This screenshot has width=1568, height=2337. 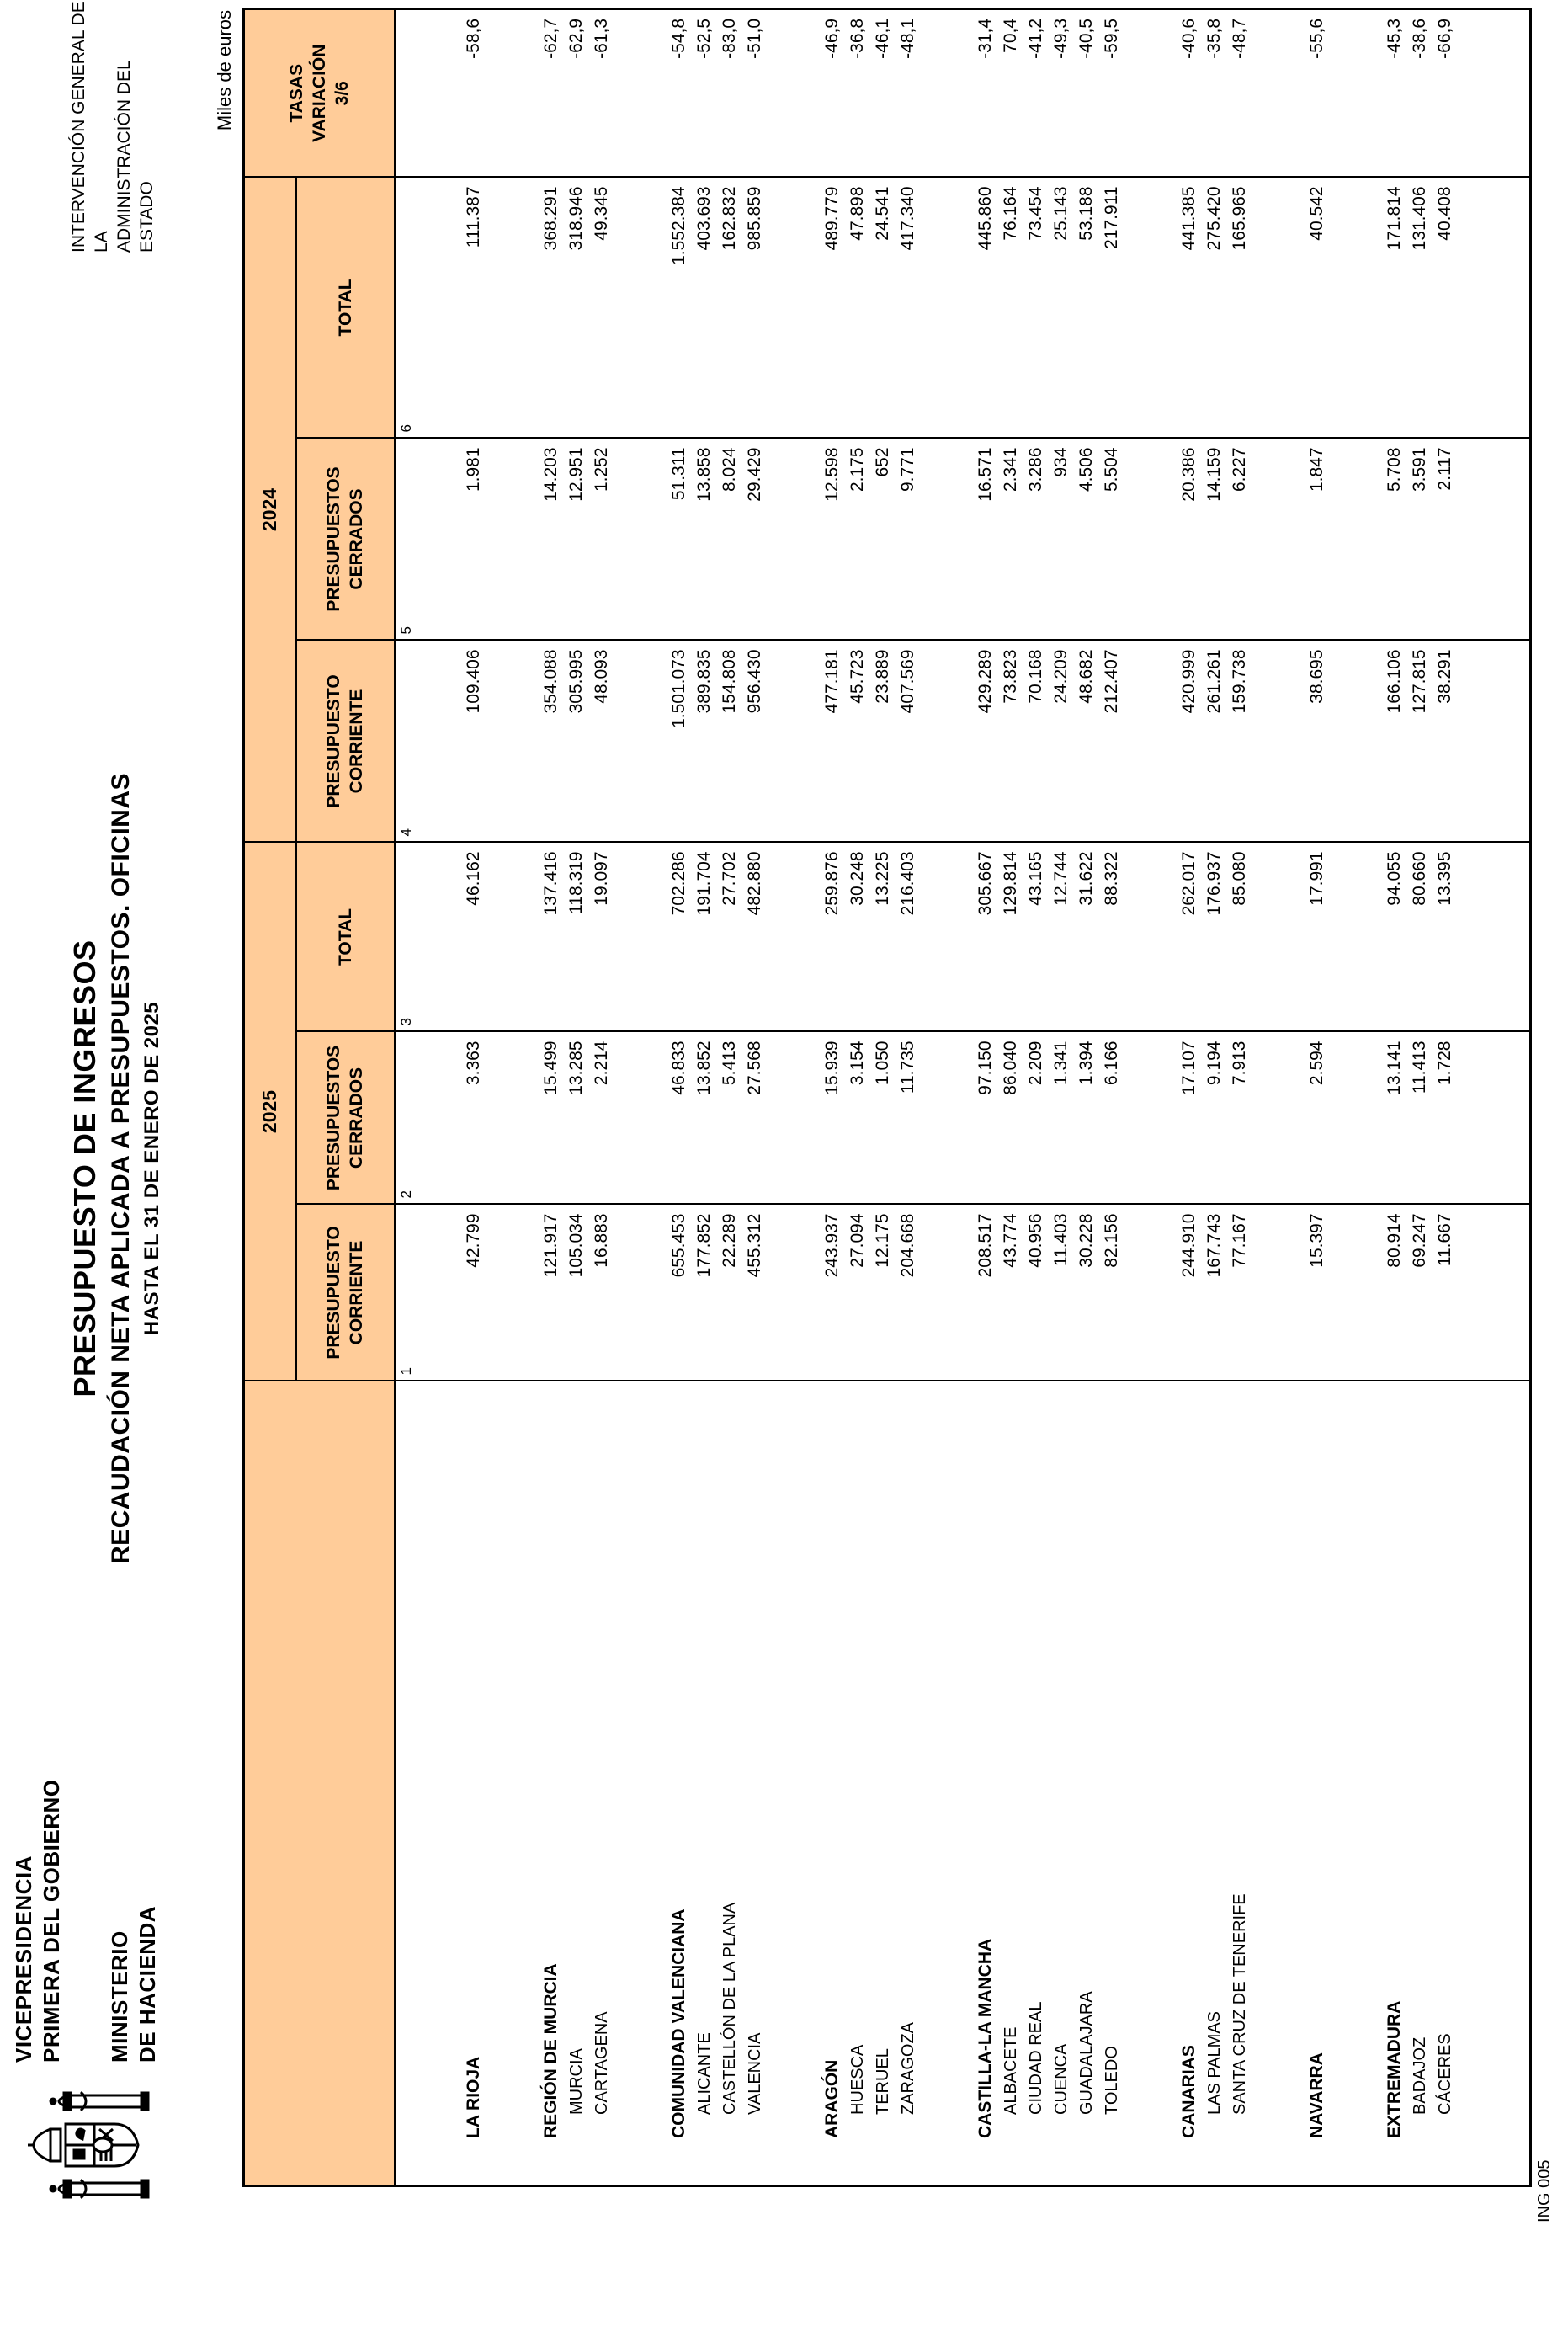 What do you see at coordinates (473, 308) in the screenshot?
I see `value-cell: 111.387` at bounding box center [473, 308].